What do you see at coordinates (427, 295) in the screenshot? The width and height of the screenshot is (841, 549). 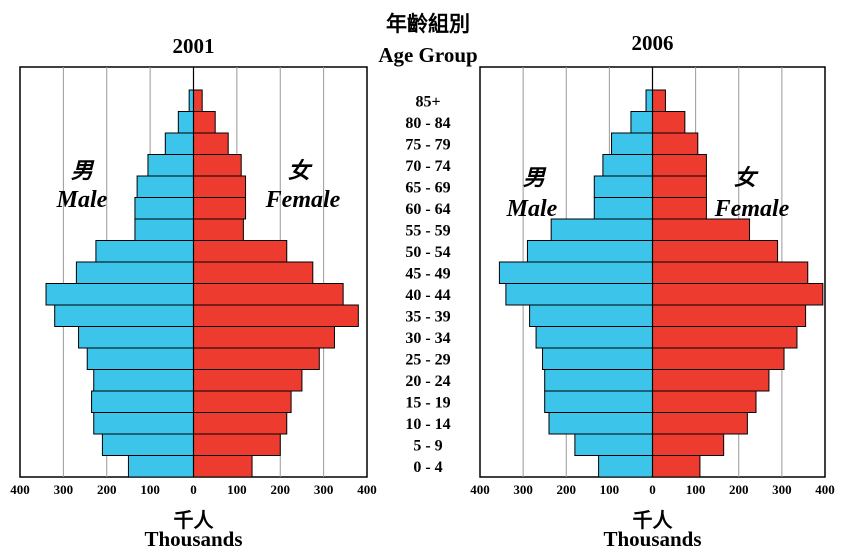 I see `age-group-label: 40 - 44` at bounding box center [427, 295].